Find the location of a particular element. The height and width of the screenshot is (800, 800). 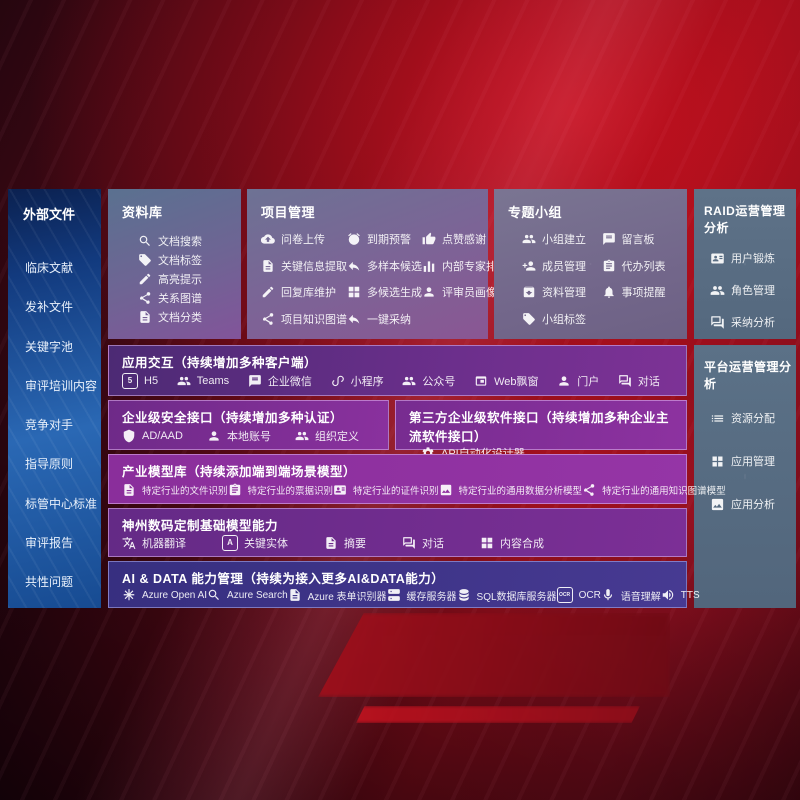

key-entity-icon: A is located at coordinates (230, 543).